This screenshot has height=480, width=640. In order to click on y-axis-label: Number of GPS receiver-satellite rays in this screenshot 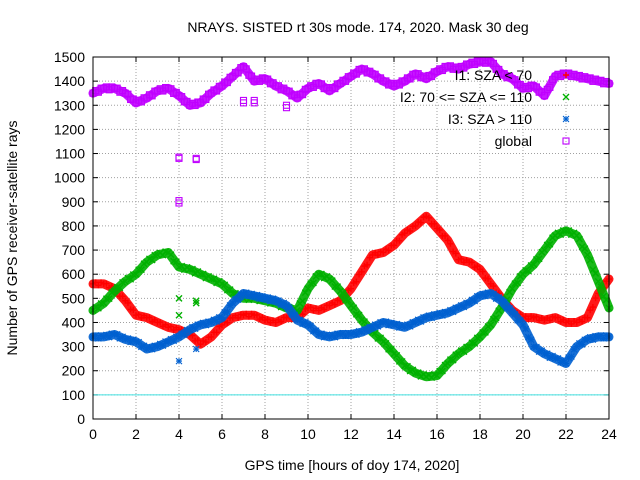, I will do `click(12, 238)`.